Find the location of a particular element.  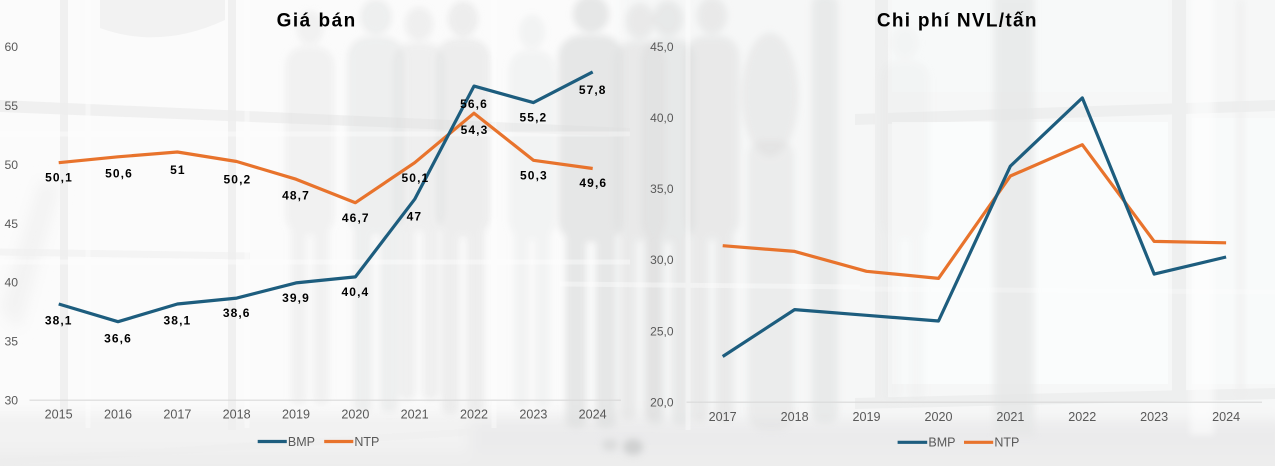

svg-text: 50,2 is located at coordinates (238, 179).